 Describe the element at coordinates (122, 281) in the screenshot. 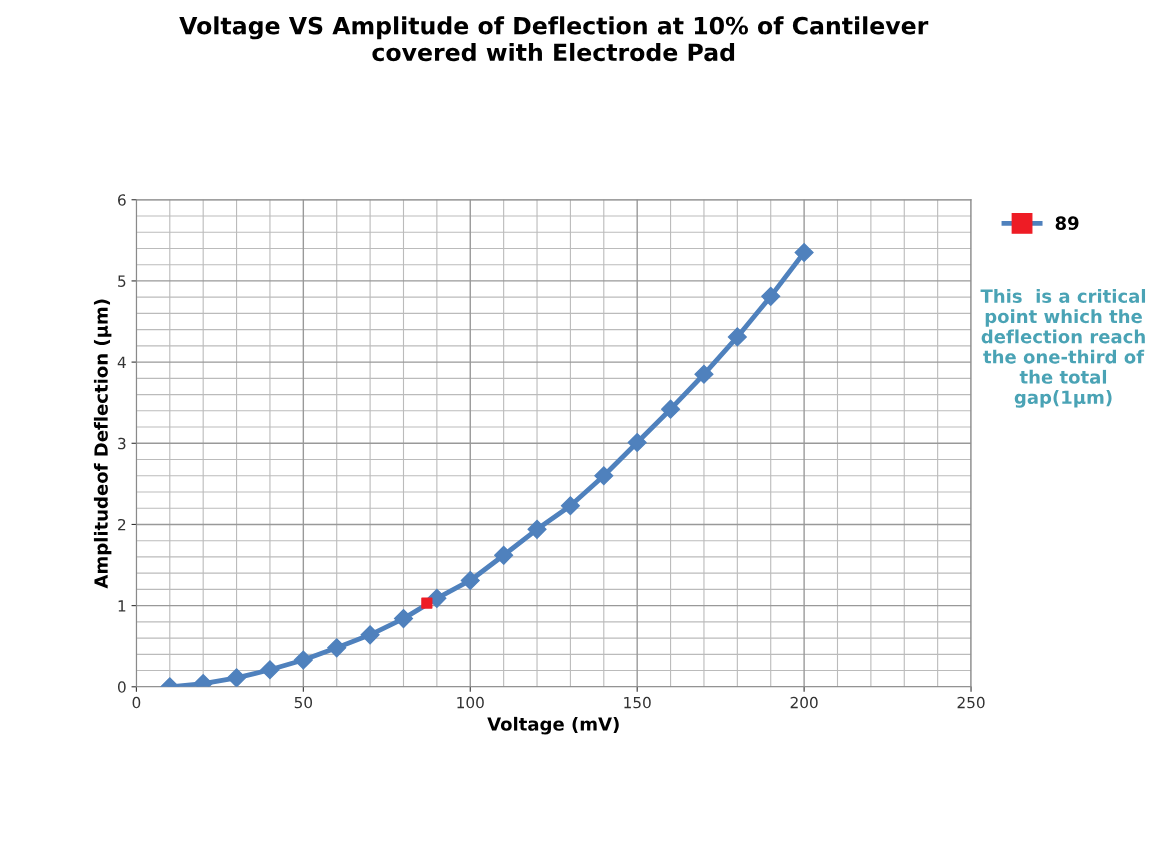

I see `y-tick-label: 5` at that location.